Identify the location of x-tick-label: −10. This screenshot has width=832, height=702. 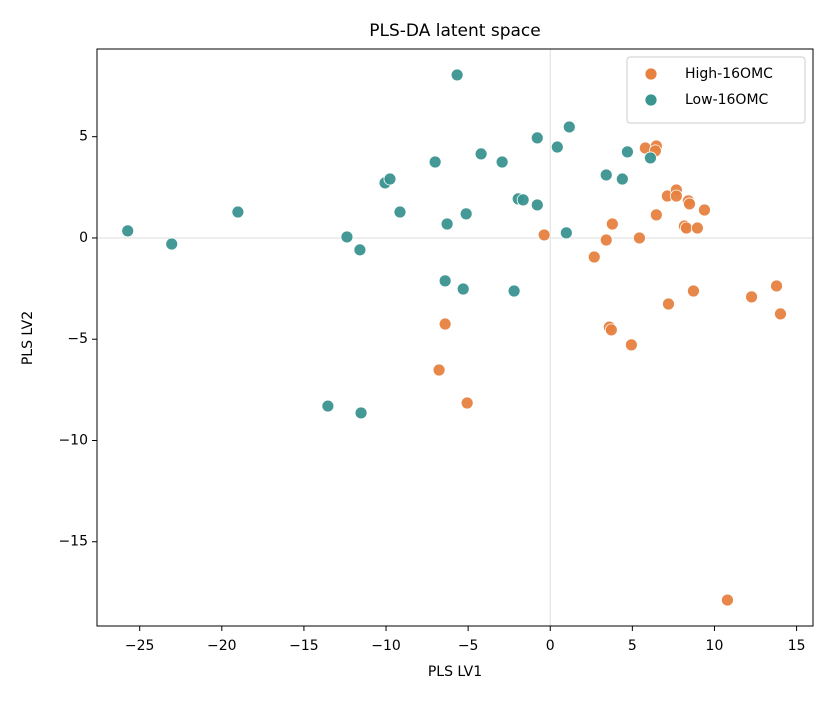
(386, 646).